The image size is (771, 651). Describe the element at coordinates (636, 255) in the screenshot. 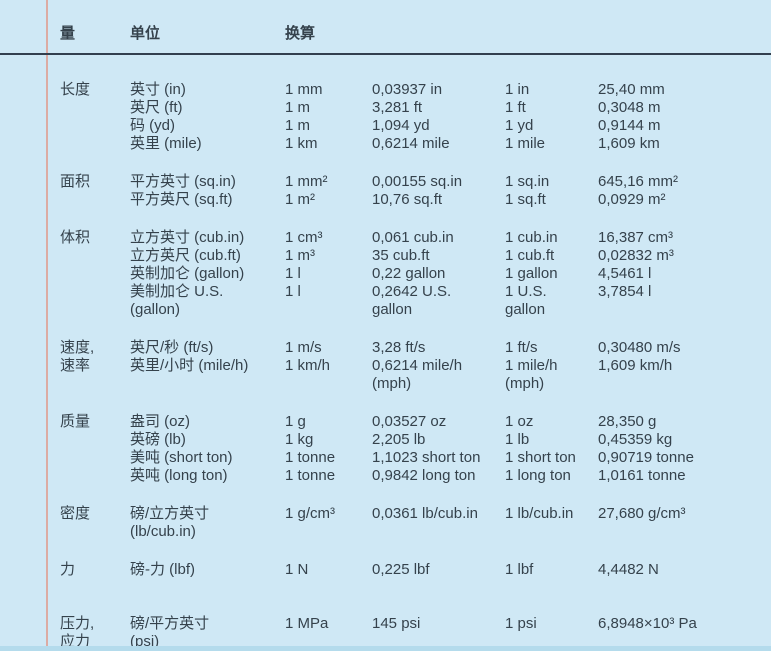

I see `line: 0,02832 m³` at that location.